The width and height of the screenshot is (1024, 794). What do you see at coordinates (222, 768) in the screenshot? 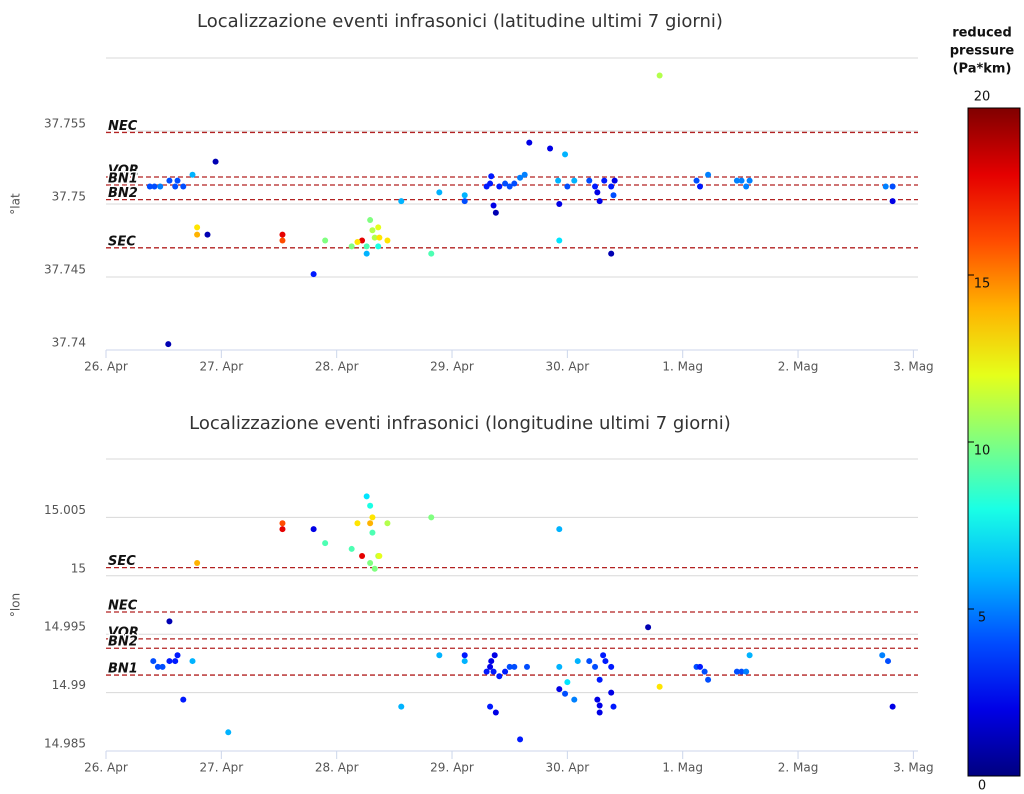
I see `x-tick-label: 27. Apr` at bounding box center [222, 768].